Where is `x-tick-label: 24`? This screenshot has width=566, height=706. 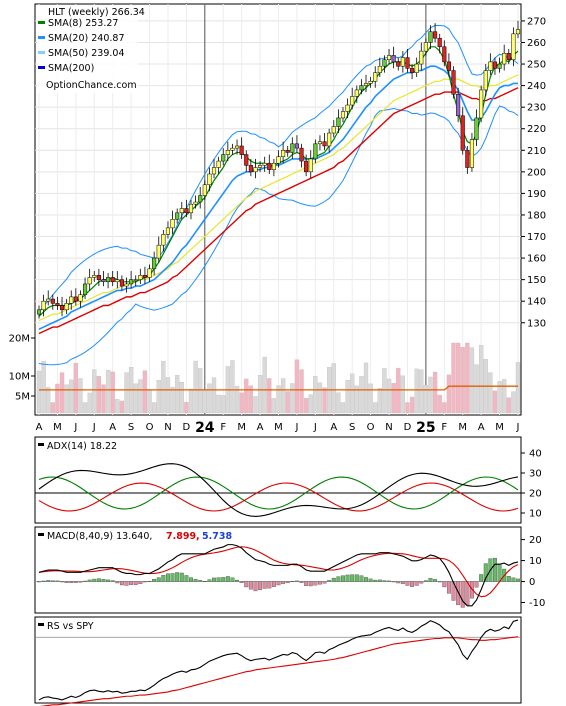
x-tick-label: 24 is located at coordinates (205, 428).